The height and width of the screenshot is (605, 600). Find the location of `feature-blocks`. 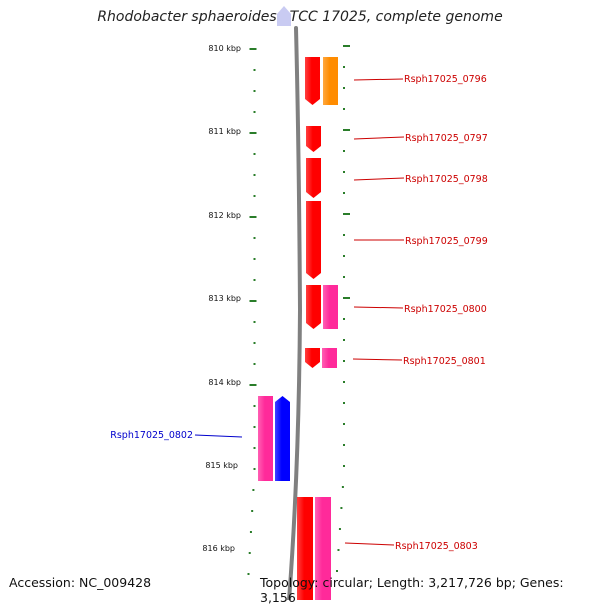

feature-blocks is located at coordinates (298, 328).